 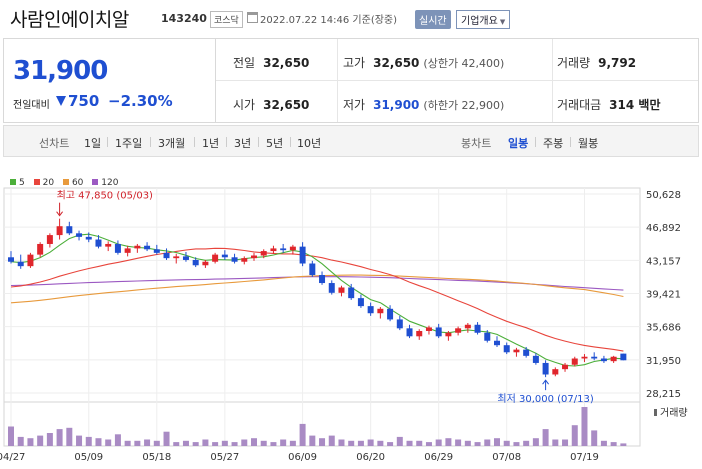 What do you see at coordinates (31, 105) in the screenshot?
I see `change-label: 전일대비` at bounding box center [31, 105].